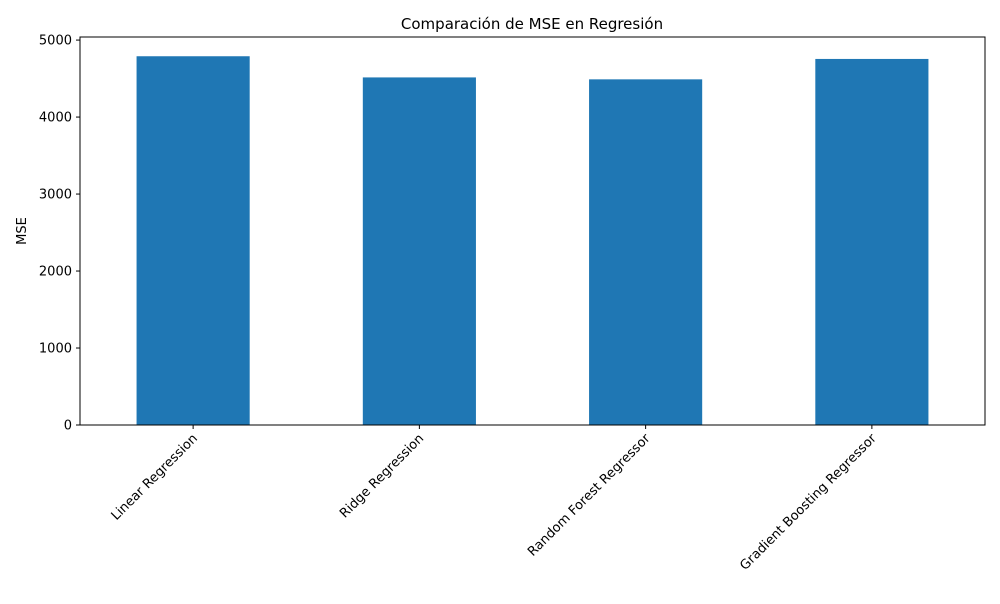  Describe the element at coordinates (55, 195) in the screenshot. I see `y-tick-label-3: 3000` at that location.